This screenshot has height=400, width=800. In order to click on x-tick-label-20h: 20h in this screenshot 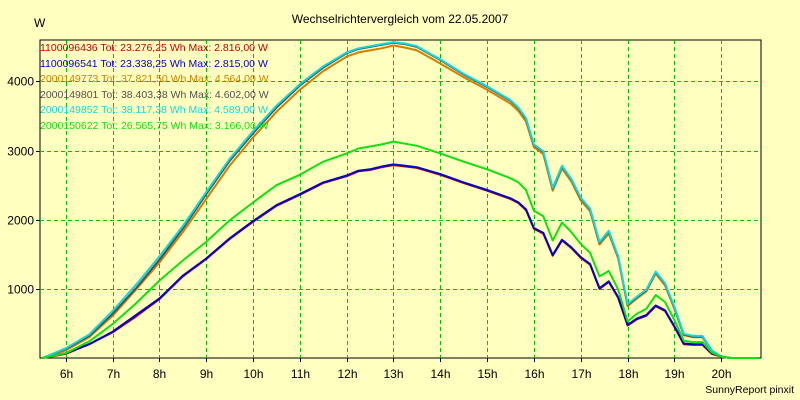, I will do `click(721, 374)`.